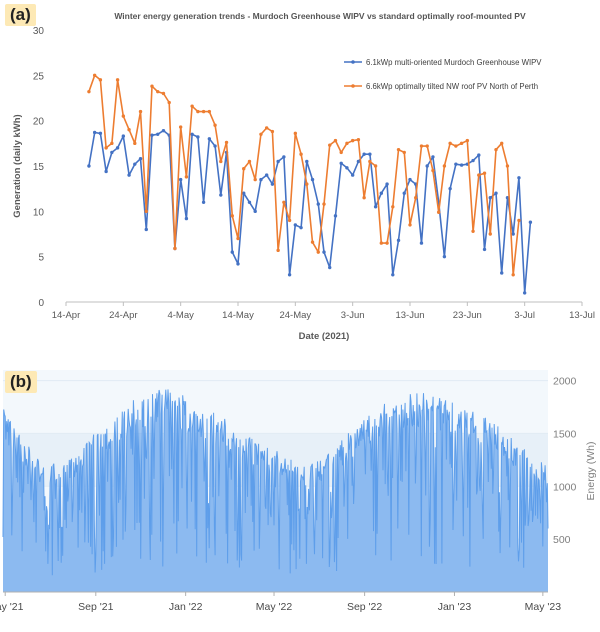 The width and height of the screenshot is (600, 632). Describe the element at coordinates (364, 607) in the screenshot. I see `x-tick-label: Sep '22` at that location.